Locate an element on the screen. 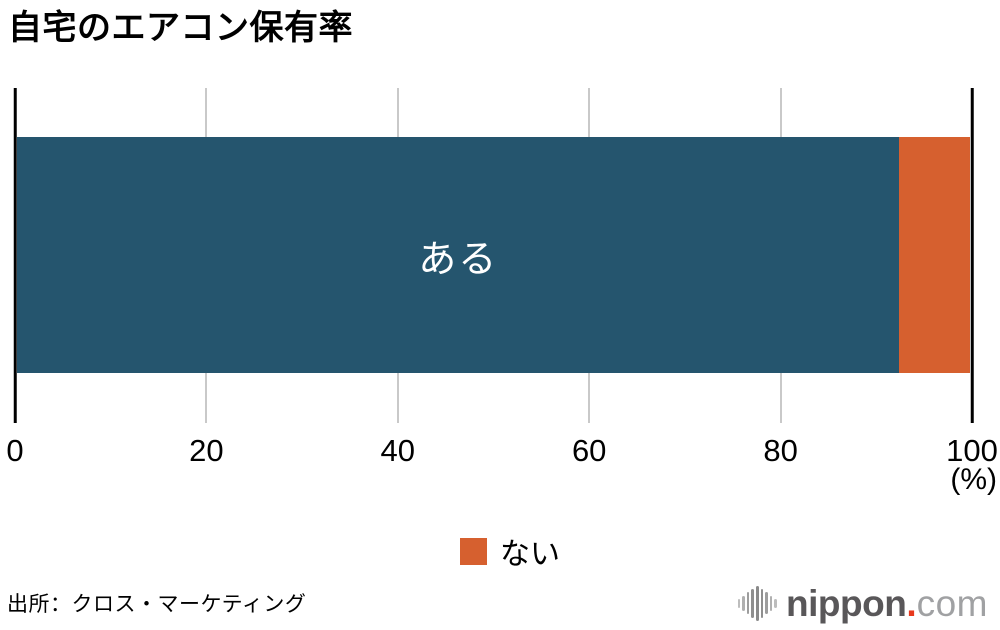  nippon-com-logo: nippon . com is located at coordinates (862, 603).